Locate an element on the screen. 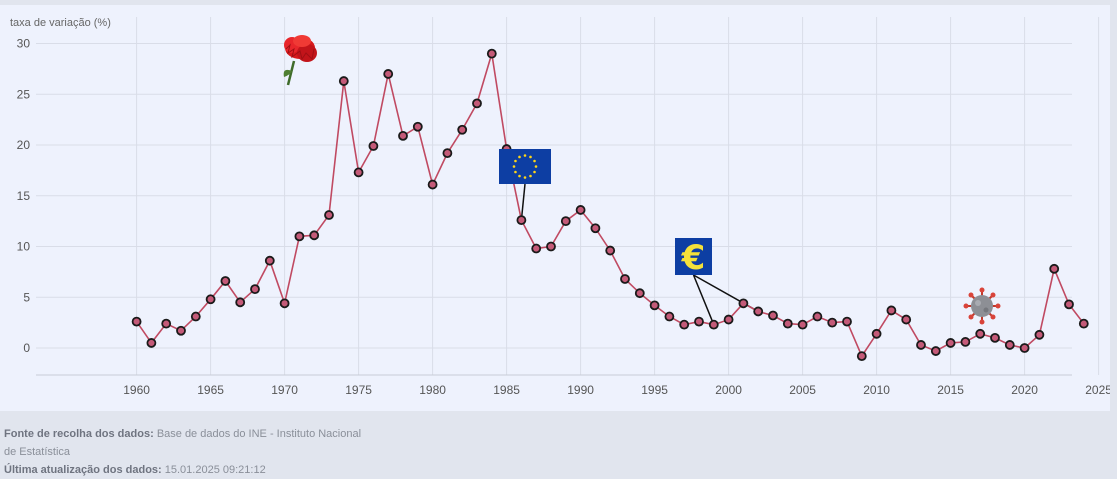  y-tick-labels: 0 5 10 15 20 25 30 is located at coordinates (24, 196).